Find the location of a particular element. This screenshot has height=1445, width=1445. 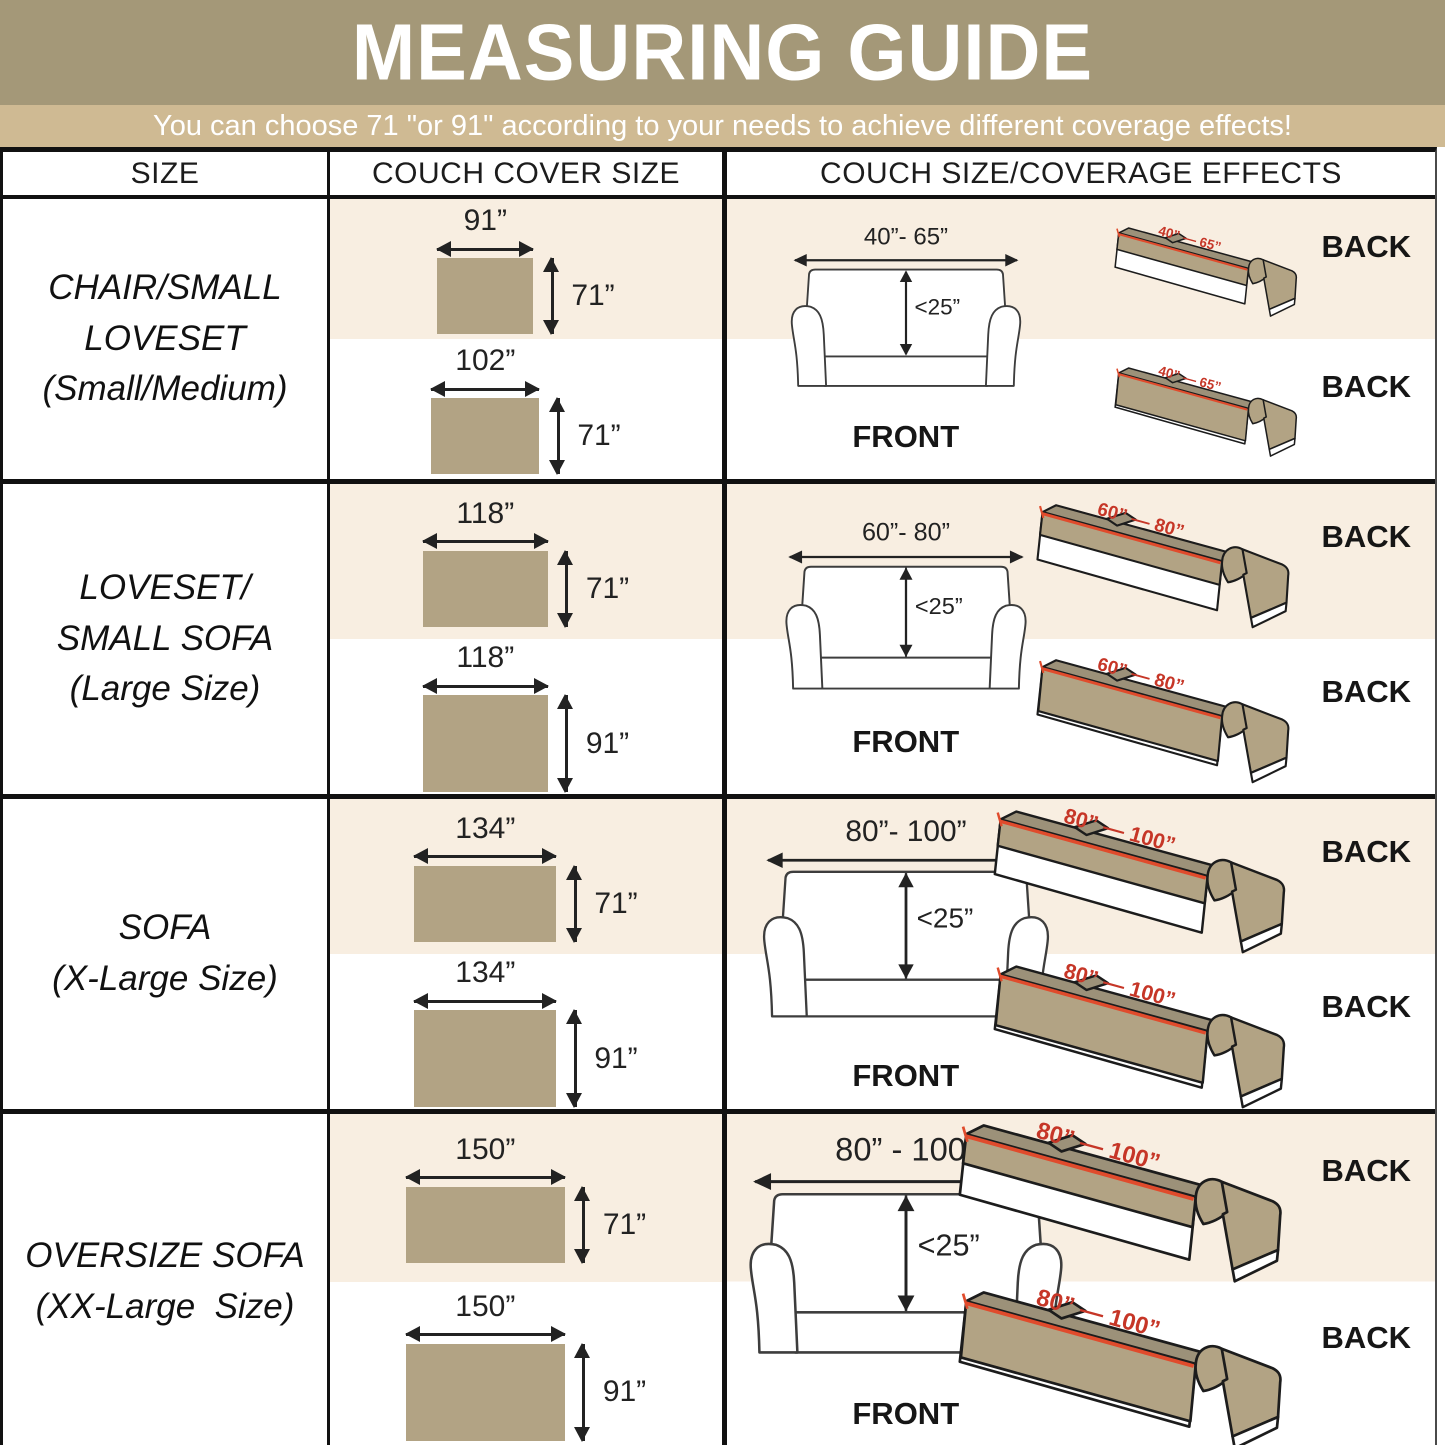

cover-diagram: 118” 91” is located at coordinates (525, 717).